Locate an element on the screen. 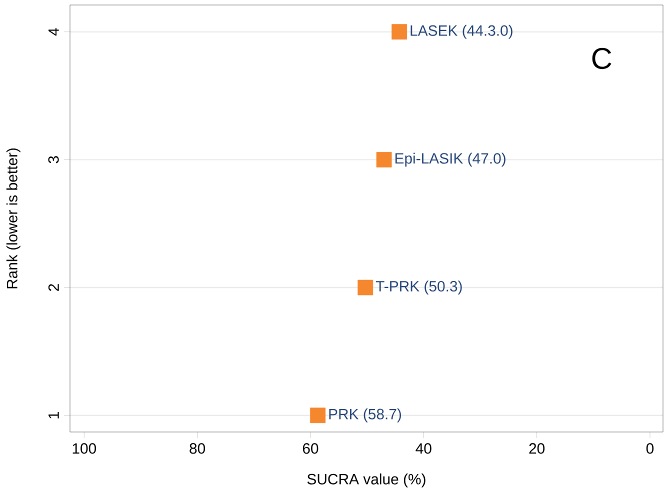 Image resolution: width=666 pixels, height=492 pixels. annotation: C is located at coordinates (602, 58).